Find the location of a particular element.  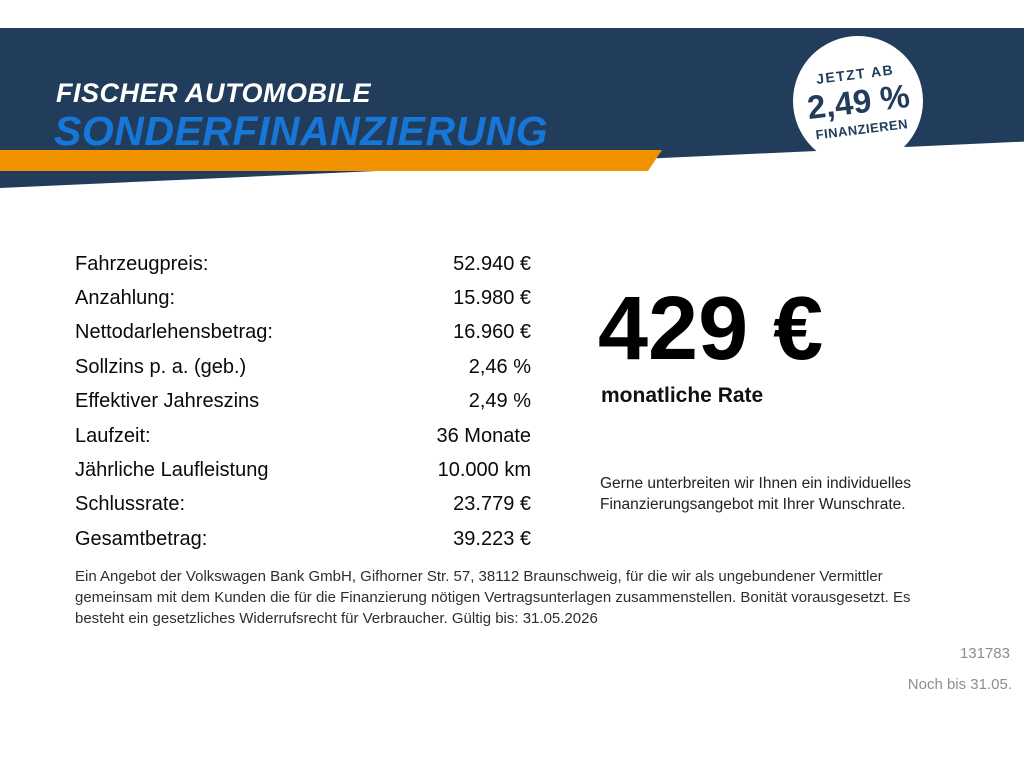

finance-value: 36 Monate is located at coordinates (483, 435).